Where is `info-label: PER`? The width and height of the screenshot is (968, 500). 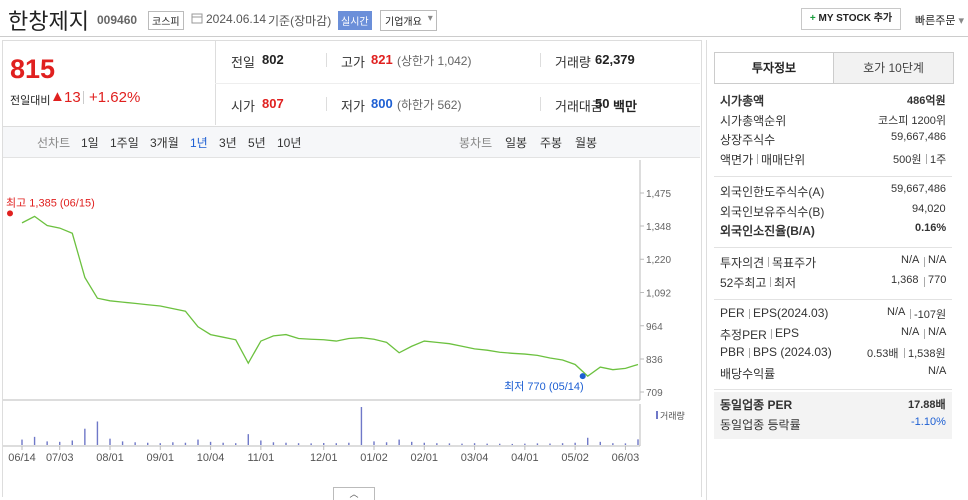 info-label: PER is located at coordinates (732, 313).